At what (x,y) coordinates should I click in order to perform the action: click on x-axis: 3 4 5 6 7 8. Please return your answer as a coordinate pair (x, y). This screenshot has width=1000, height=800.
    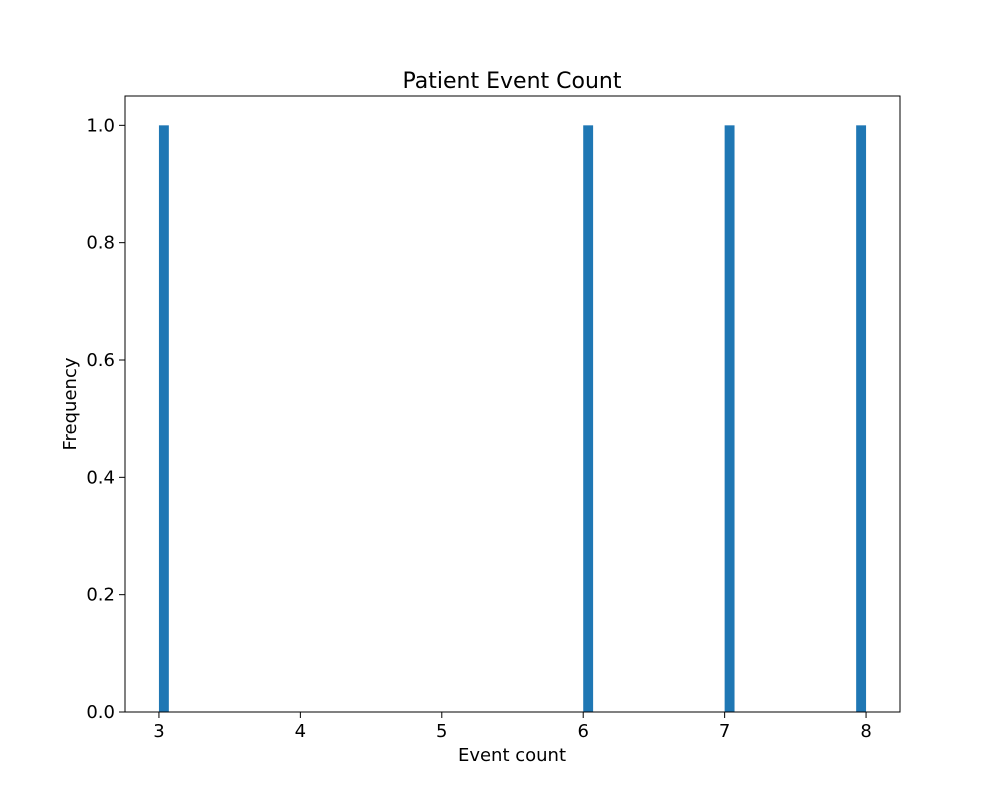
    Looking at the image, I should click on (512, 727).